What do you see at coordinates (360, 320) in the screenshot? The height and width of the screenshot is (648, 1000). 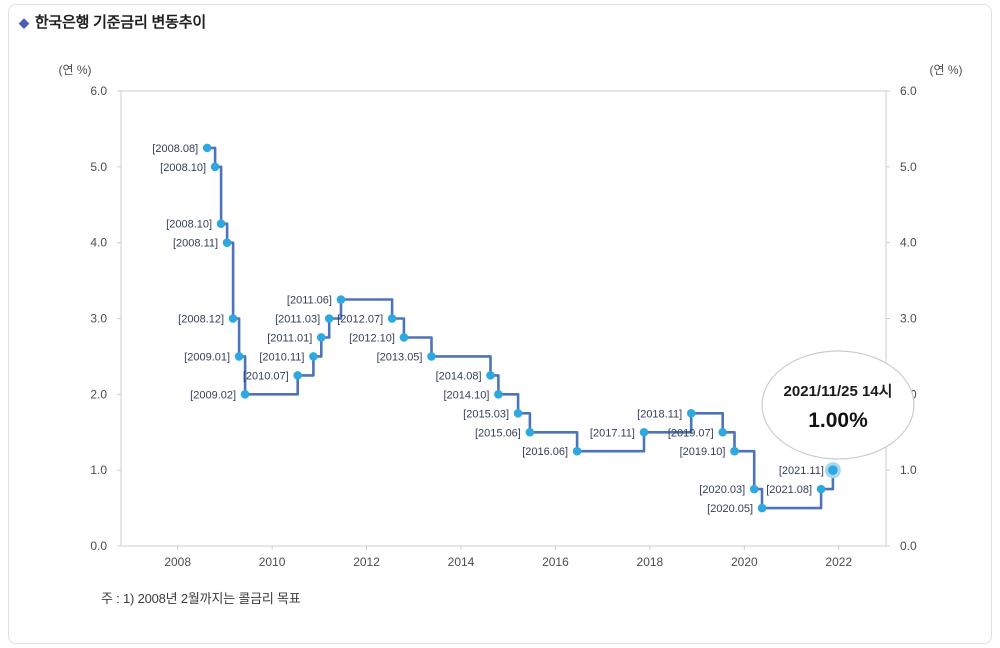 I see `rate-point-label: [2012.07]` at bounding box center [360, 320].